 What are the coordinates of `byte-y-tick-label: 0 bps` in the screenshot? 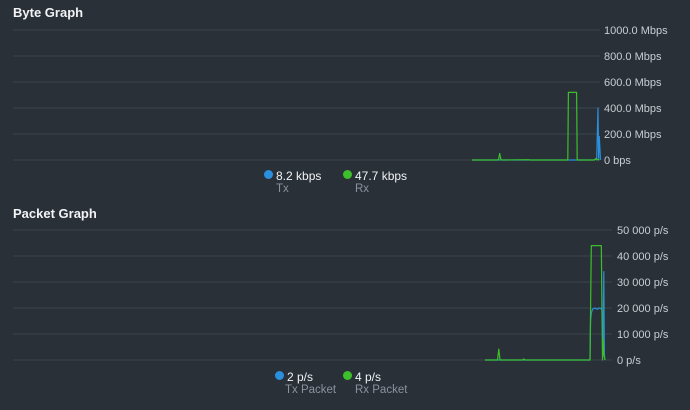 It's located at (617, 161).